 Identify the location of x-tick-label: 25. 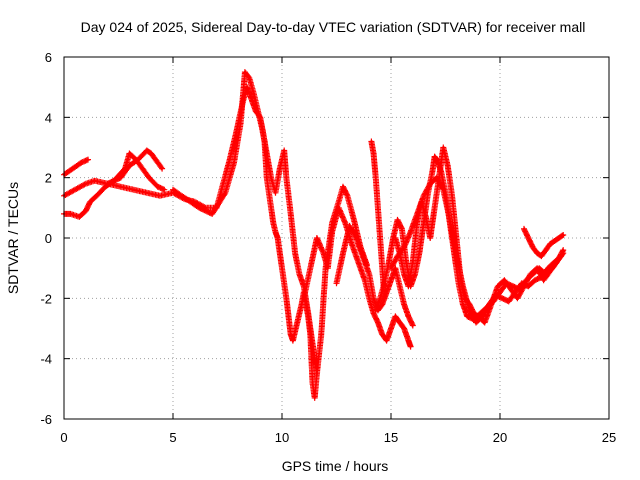
(609, 437).